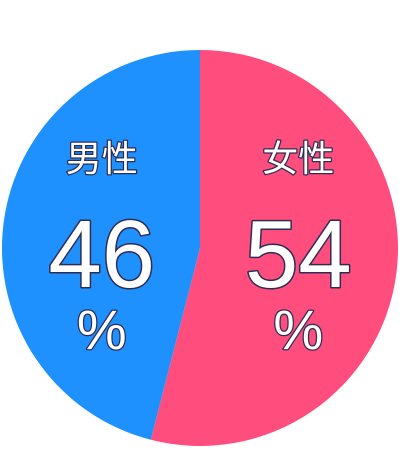 This screenshot has width=400, height=450. Describe the element at coordinates (102, 159) in the screenshot. I see `slice-label-1: 男性` at that location.